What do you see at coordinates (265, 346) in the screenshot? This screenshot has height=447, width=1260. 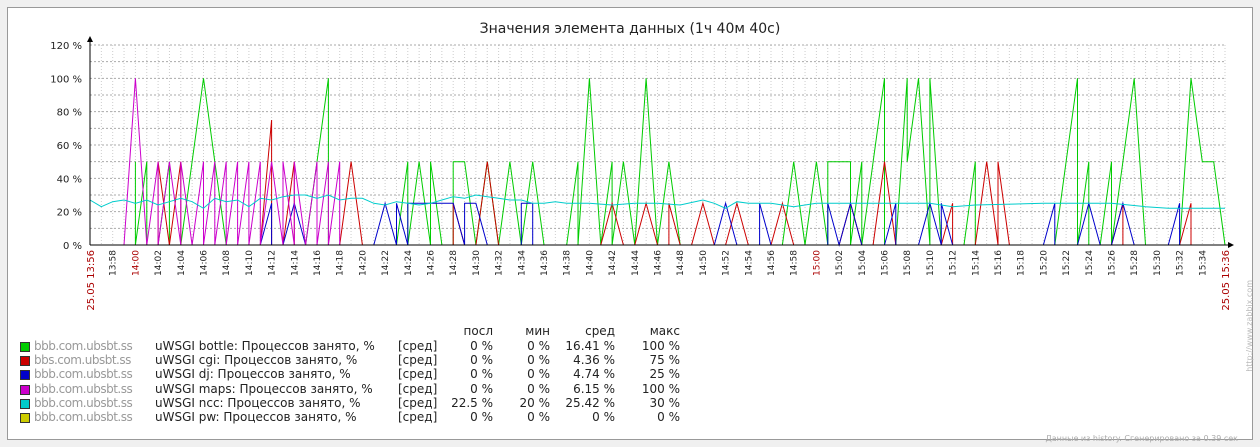 I see `legend-name: uWSGI bottle: Процессов занято, %` at bounding box center [265, 346].